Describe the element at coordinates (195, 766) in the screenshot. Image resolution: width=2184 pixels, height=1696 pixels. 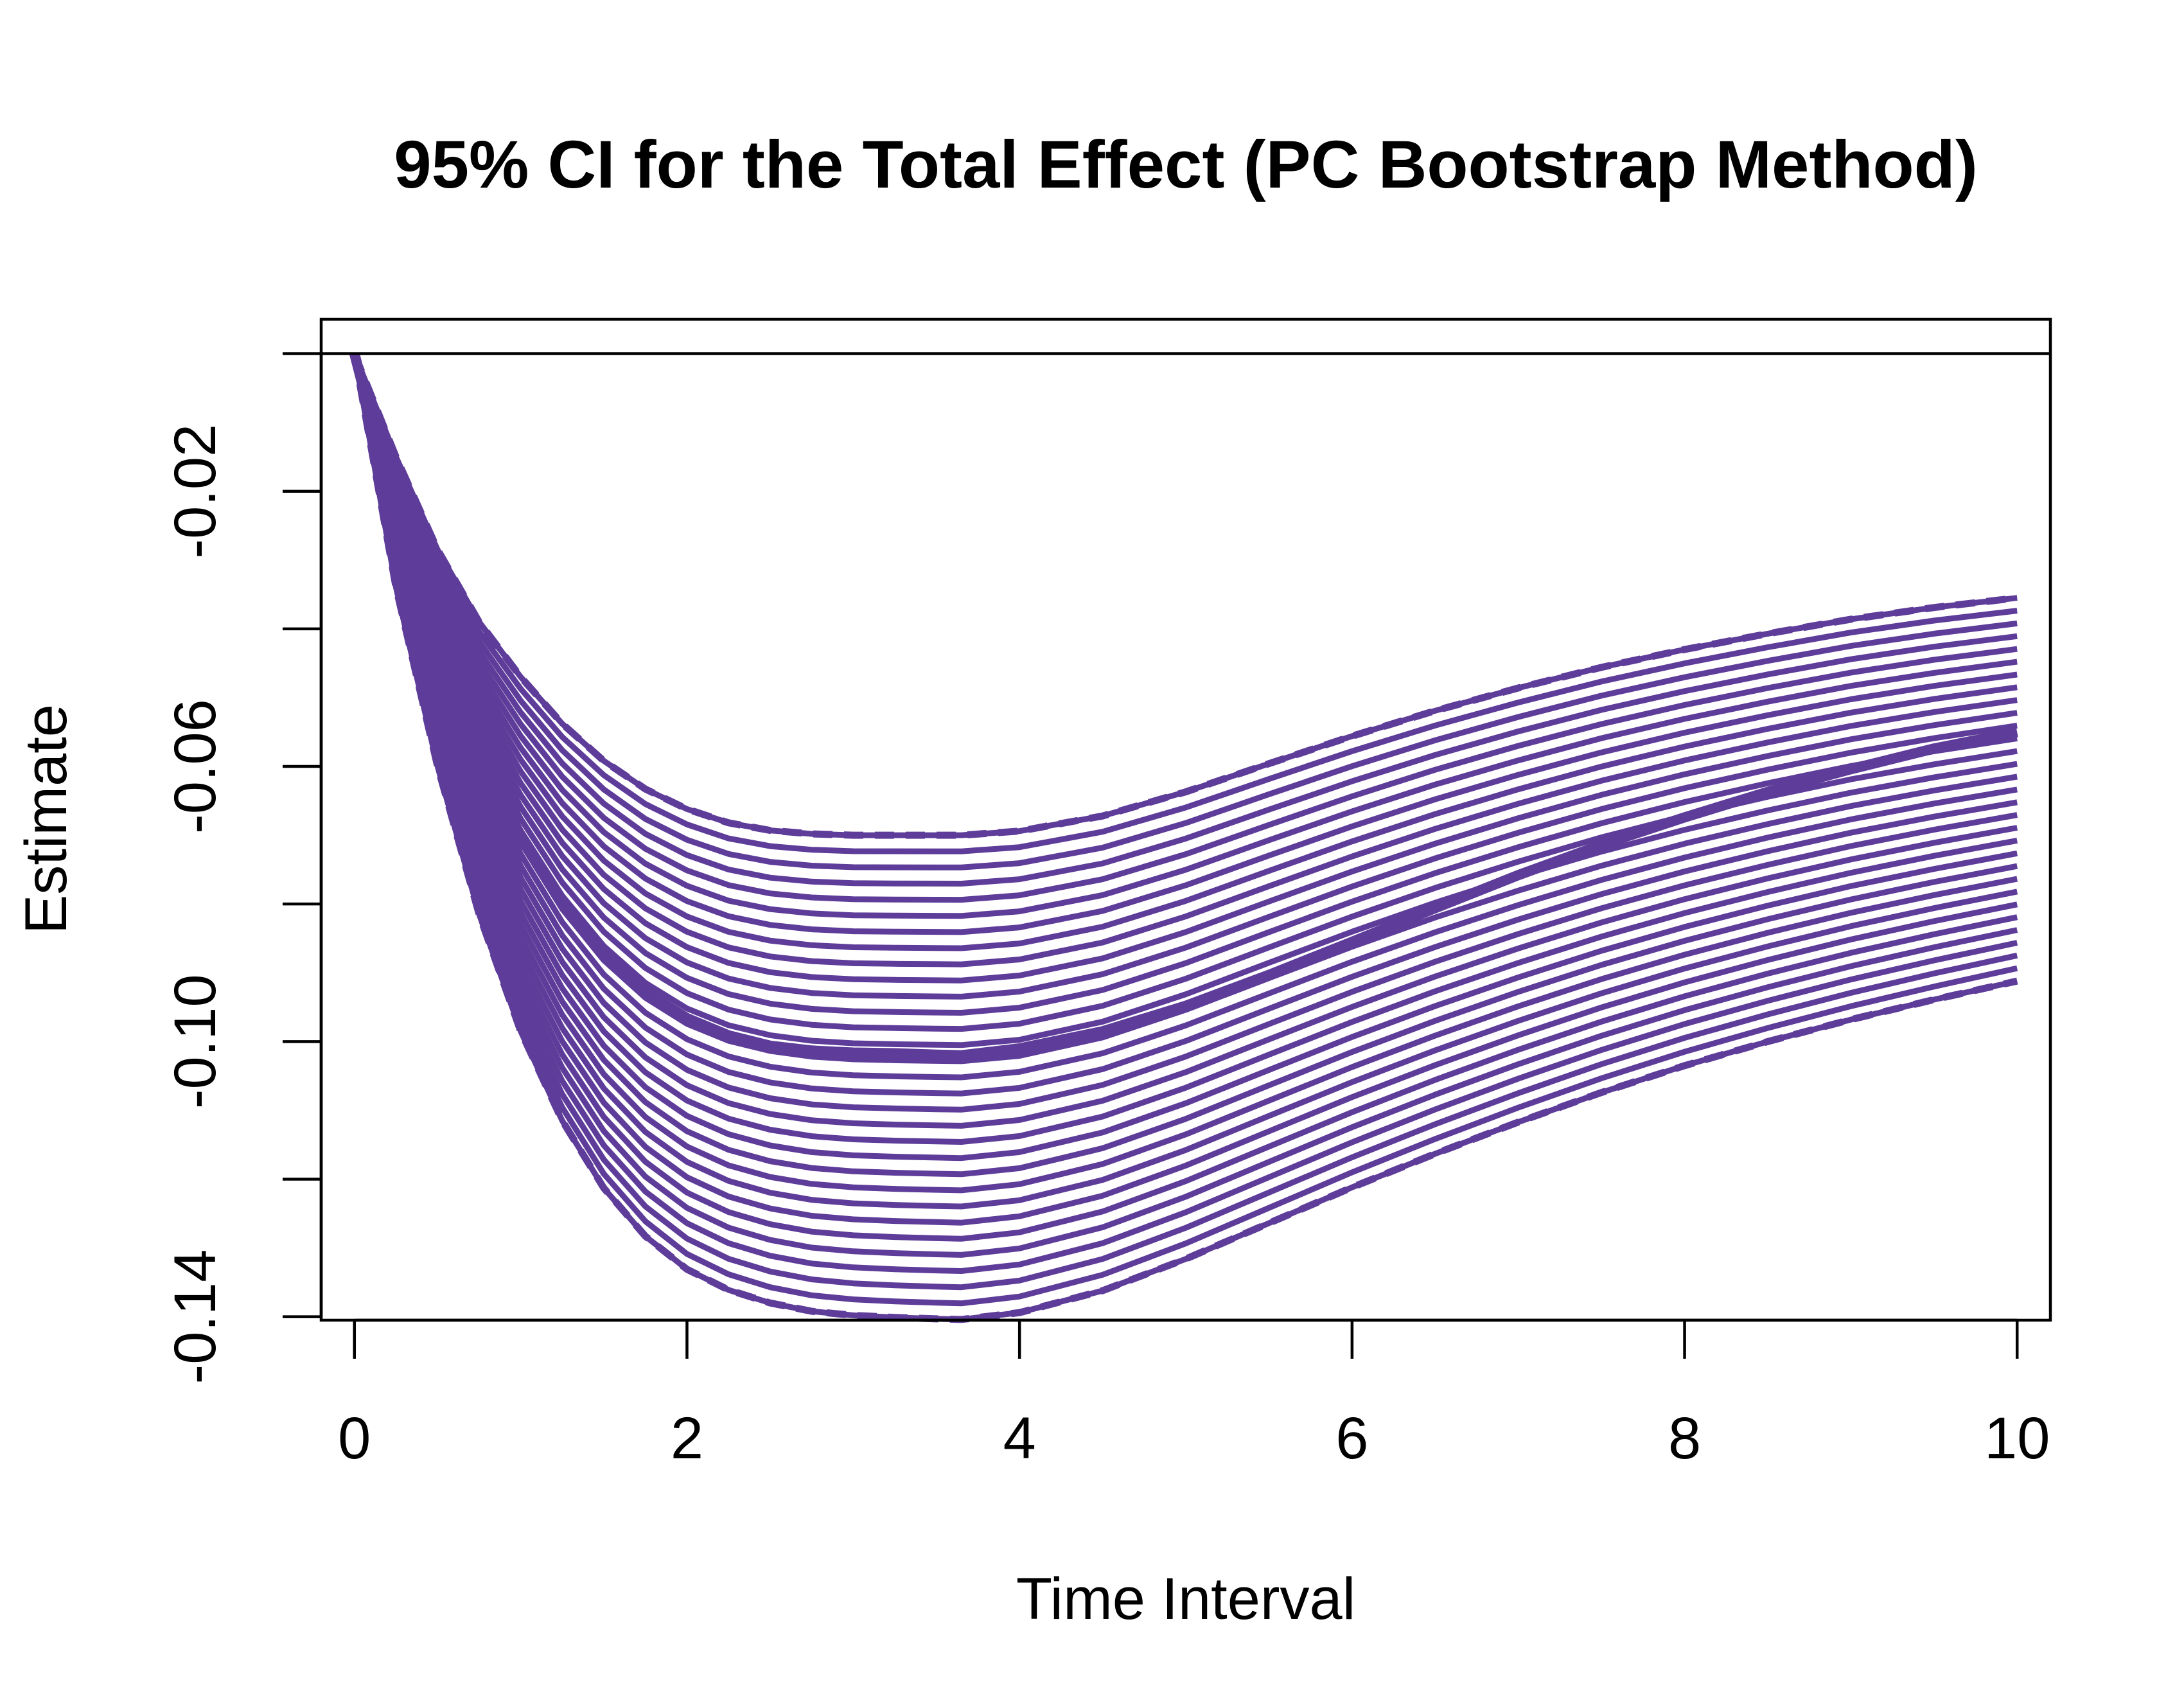
I see `y-tick-label: -0.06` at that location.